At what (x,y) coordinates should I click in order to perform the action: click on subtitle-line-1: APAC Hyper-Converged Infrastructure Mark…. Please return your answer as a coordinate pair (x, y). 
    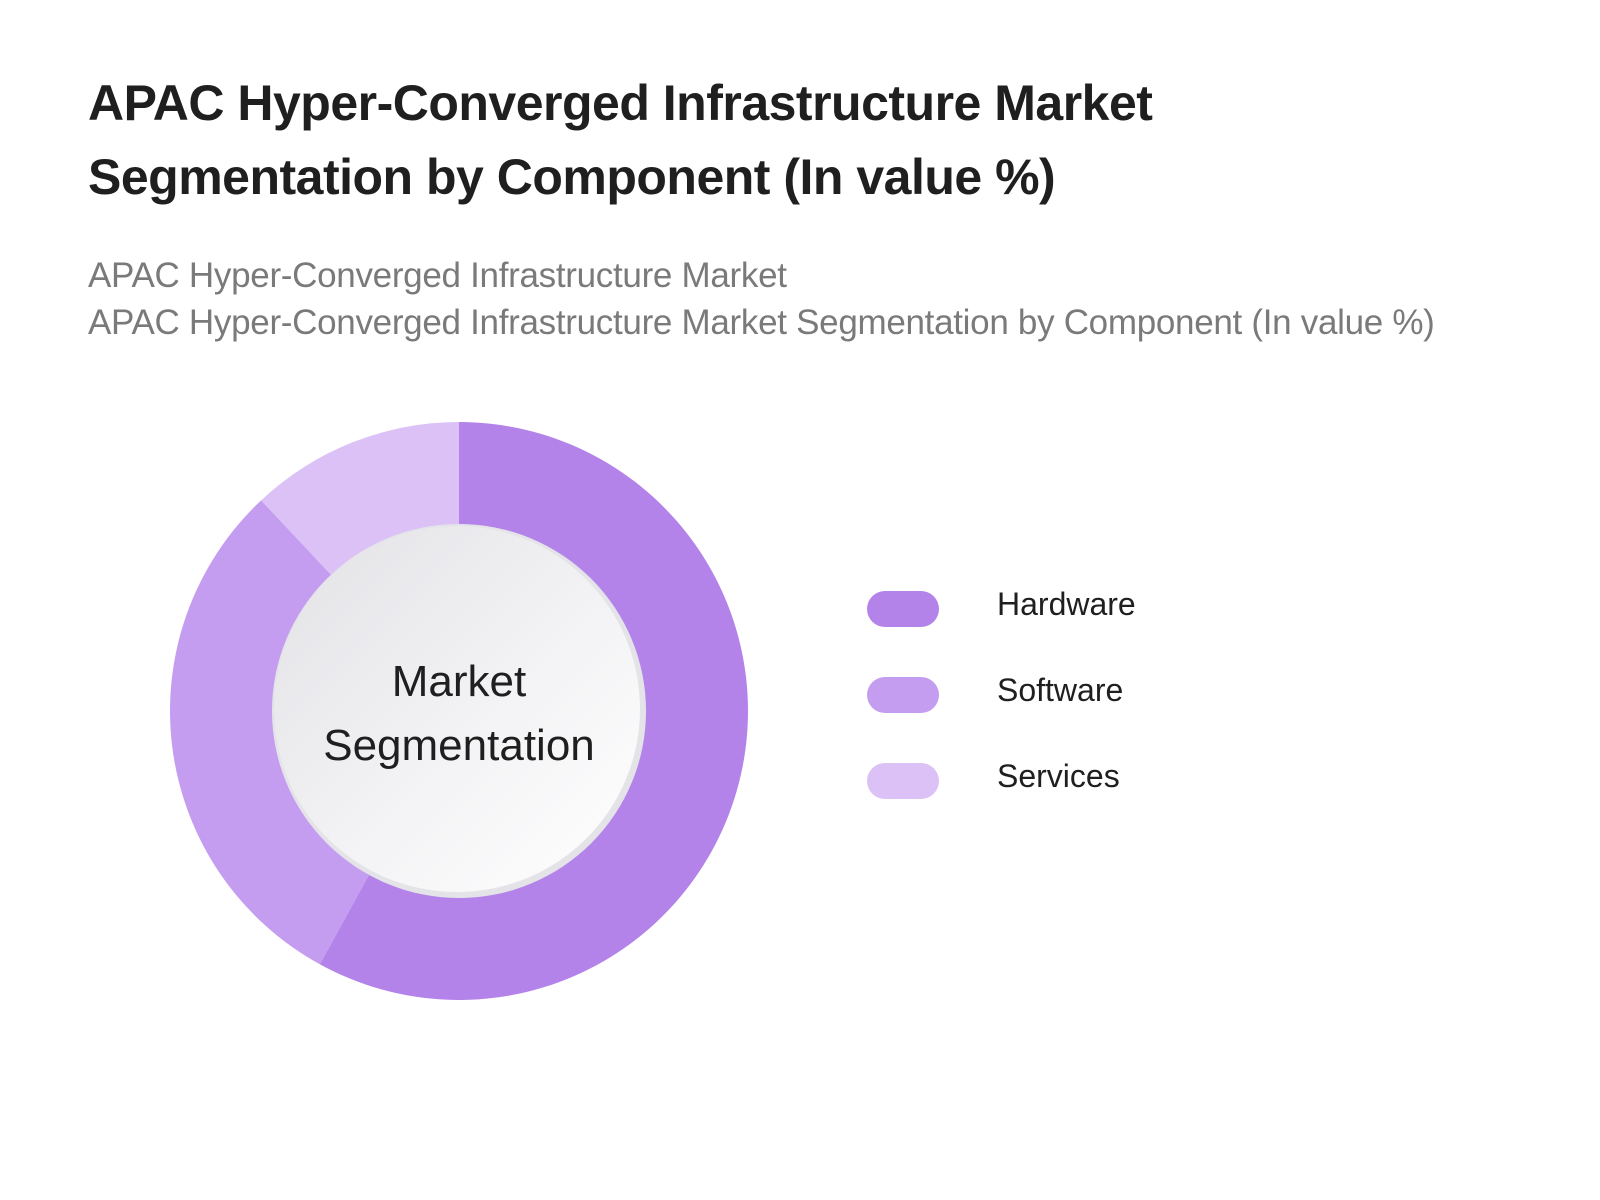
    Looking at the image, I should click on (437, 275).